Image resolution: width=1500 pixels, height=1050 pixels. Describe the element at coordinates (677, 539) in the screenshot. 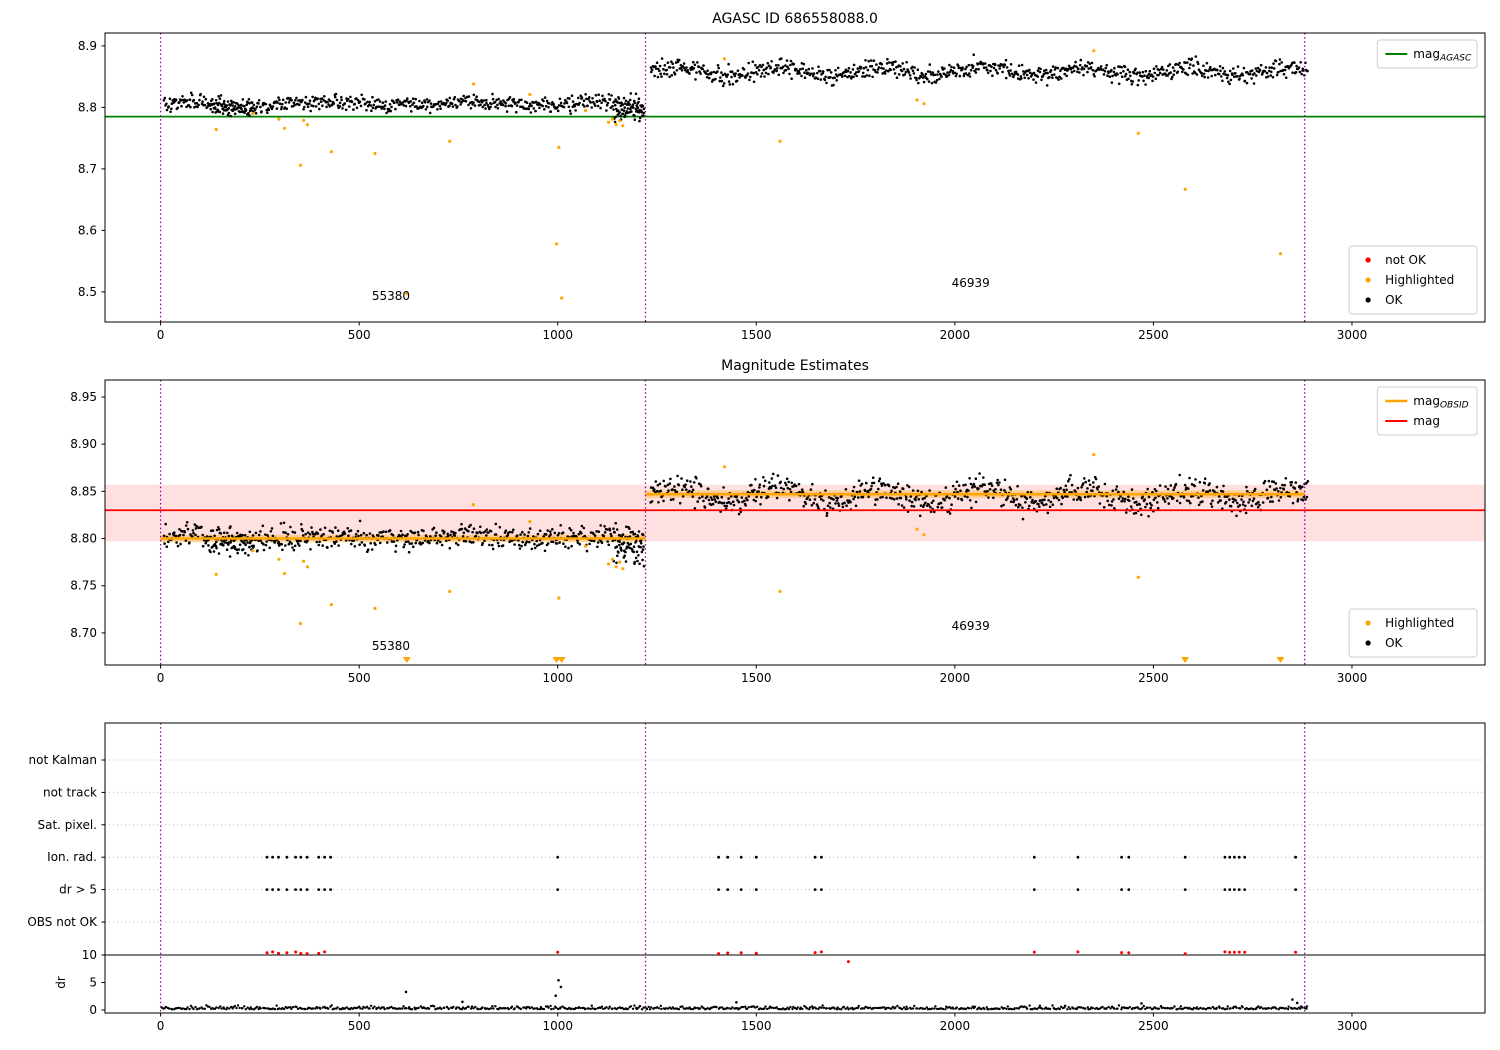

I see `plot2-highlighted-points` at that location.